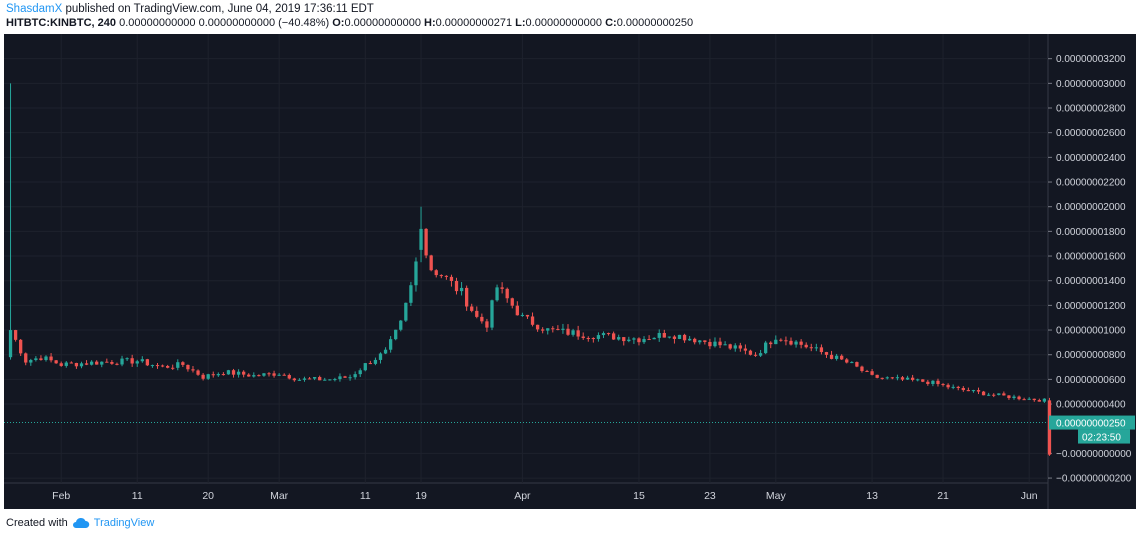 Image resolution: width=1140 pixels, height=539 pixels. I want to click on y-tick-label: 0.00000003000, so click(1091, 84).